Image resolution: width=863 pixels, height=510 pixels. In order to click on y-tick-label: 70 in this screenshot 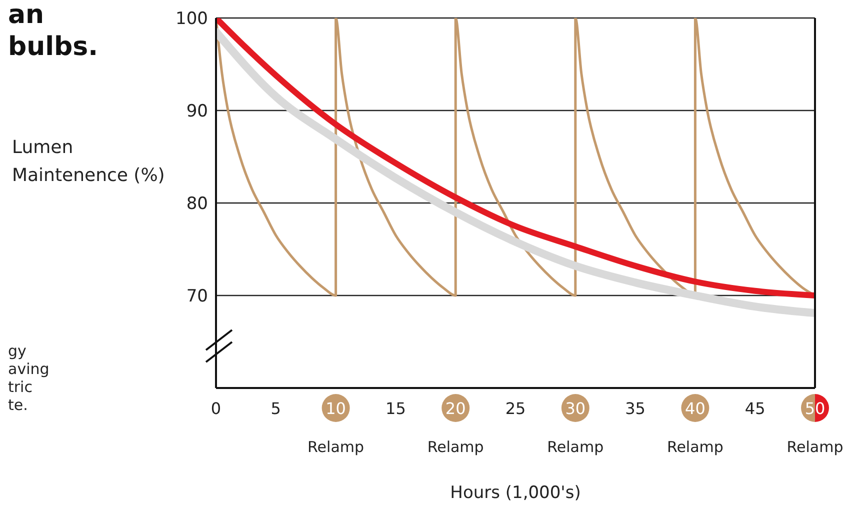, I will do `click(197, 296)`.